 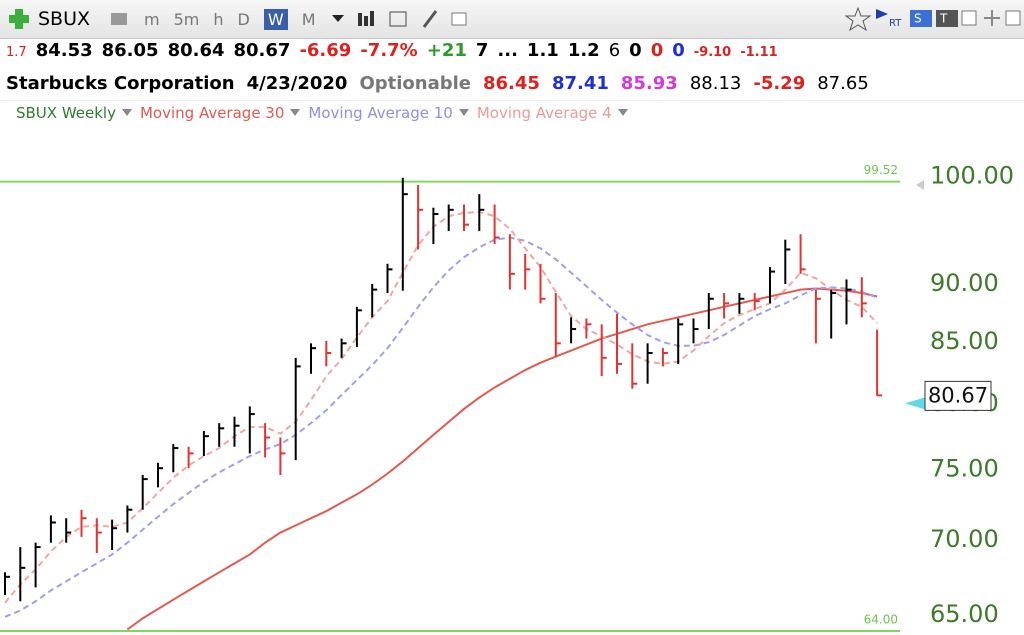 What do you see at coordinates (212, 113) in the screenshot?
I see `legend-label: Moving Average 30` at bounding box center [212, 113].